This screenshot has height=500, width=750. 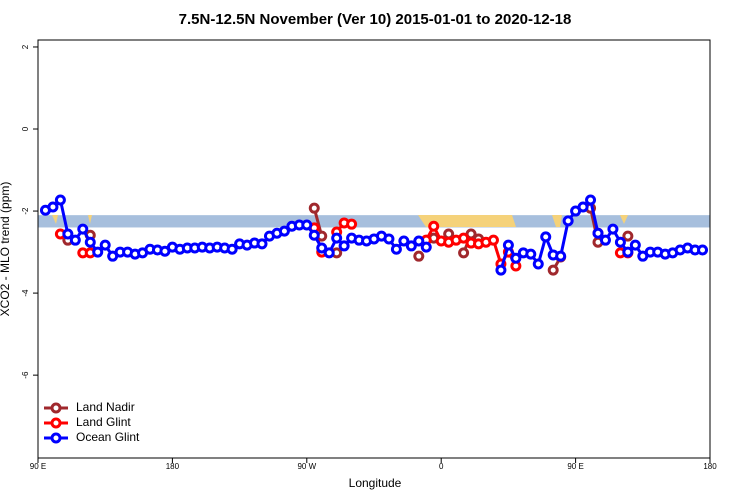 I want to click on legend-label: Land Glint, so click(x=103, y=422).